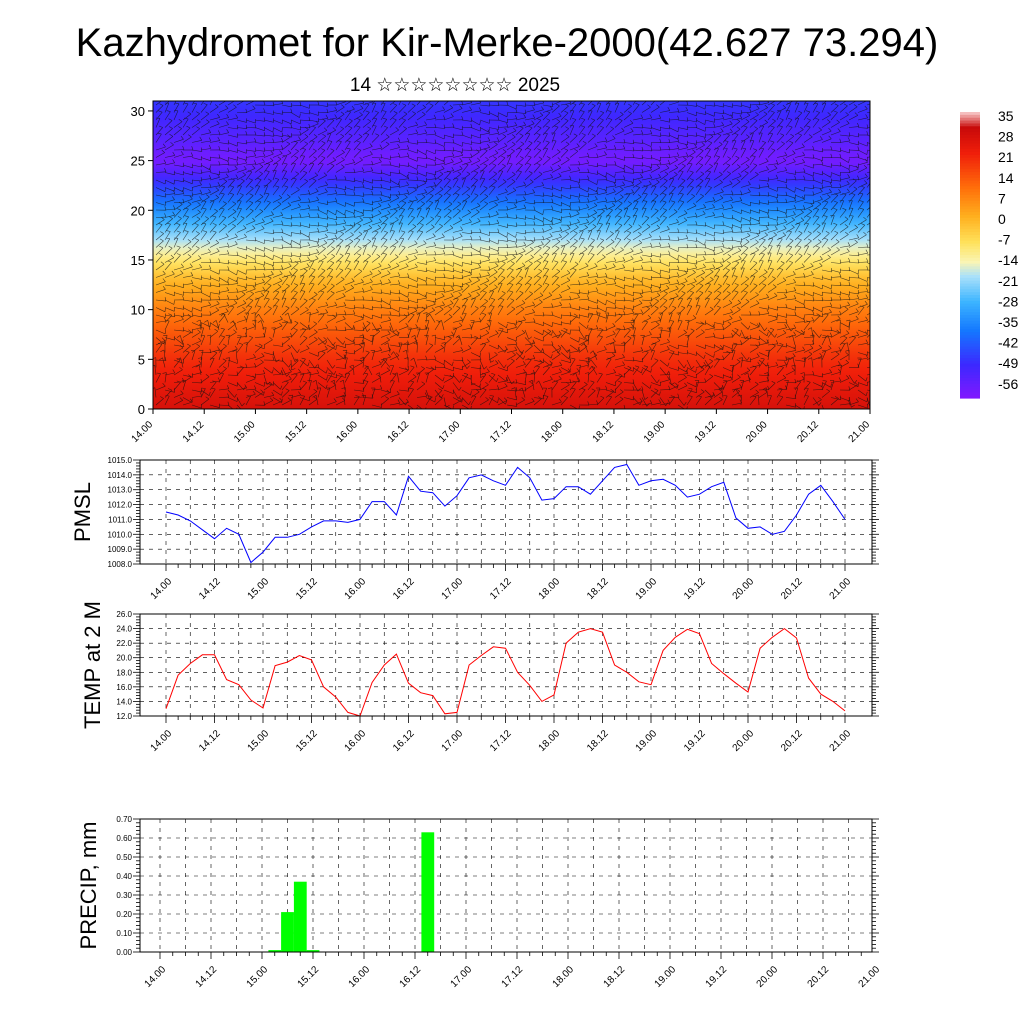  What do you see at coordinates (88, 886) in the screenshot?
I see `y-axis-title: PRECIP, mm` at bounding box center [88, 886].